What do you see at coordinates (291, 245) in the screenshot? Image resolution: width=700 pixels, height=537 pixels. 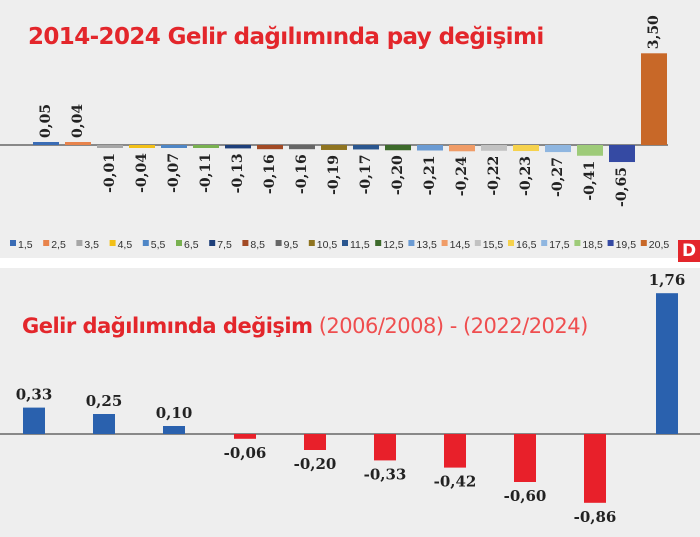 I see `legend-entry: 9,5` at bounding box center [291, 245].